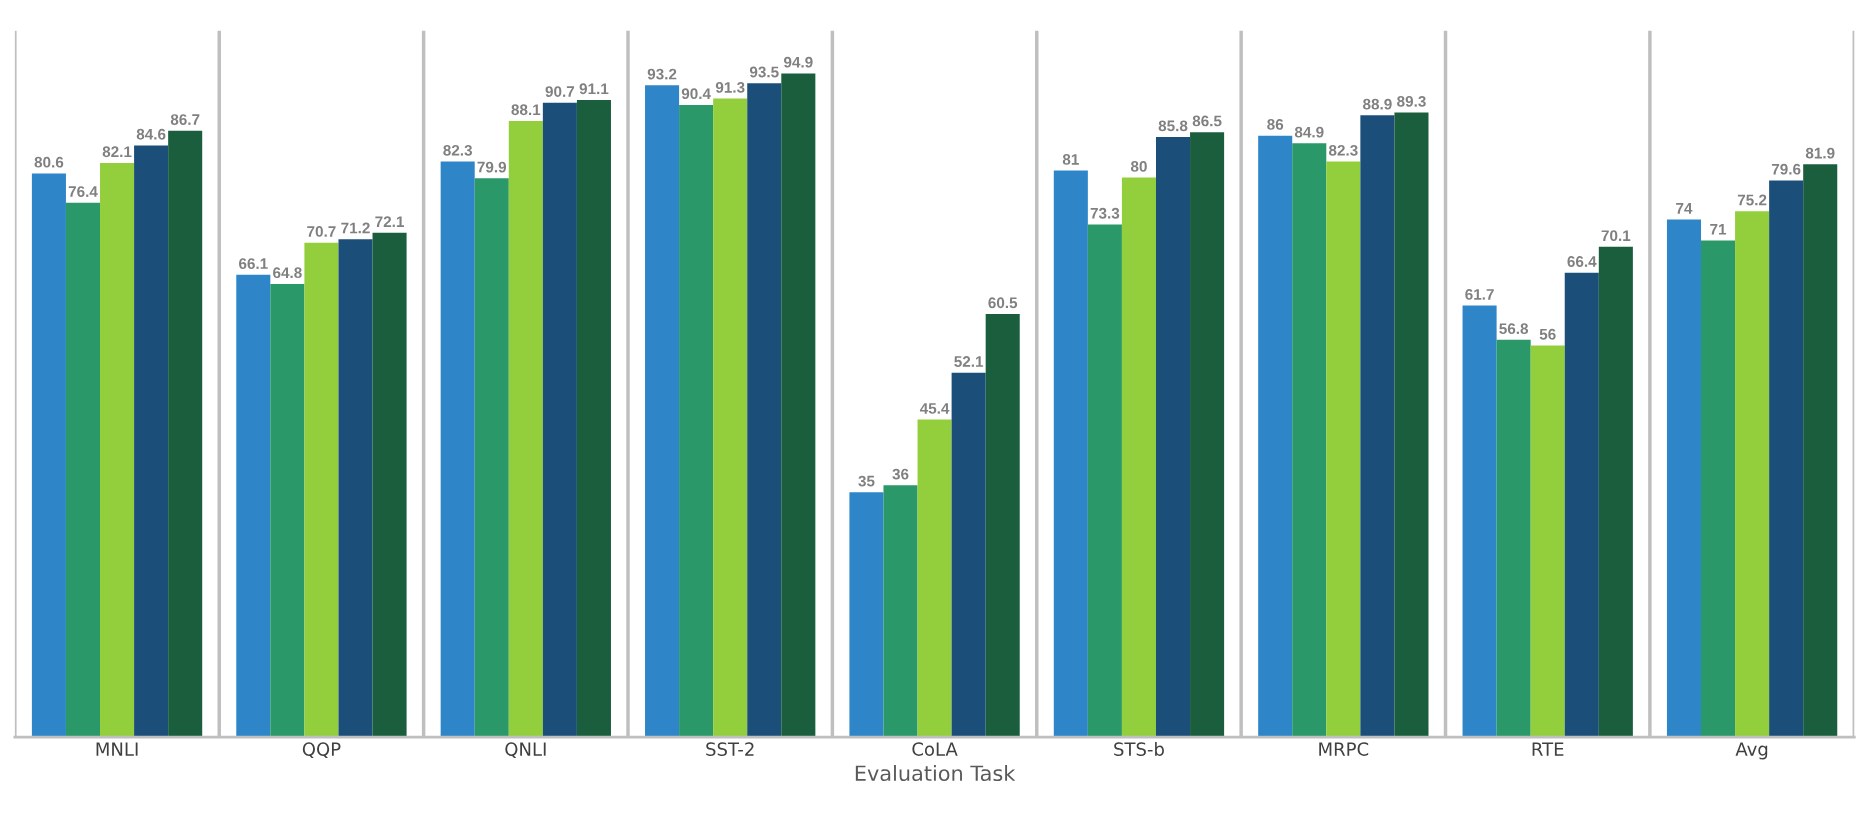 Image resolution: width=1858 pixels, height=831 pixels. What do you see at coordinates (1514, 329) in the screenshot?
I see `data-label: 56.8` at bounding box center [1514, 329].